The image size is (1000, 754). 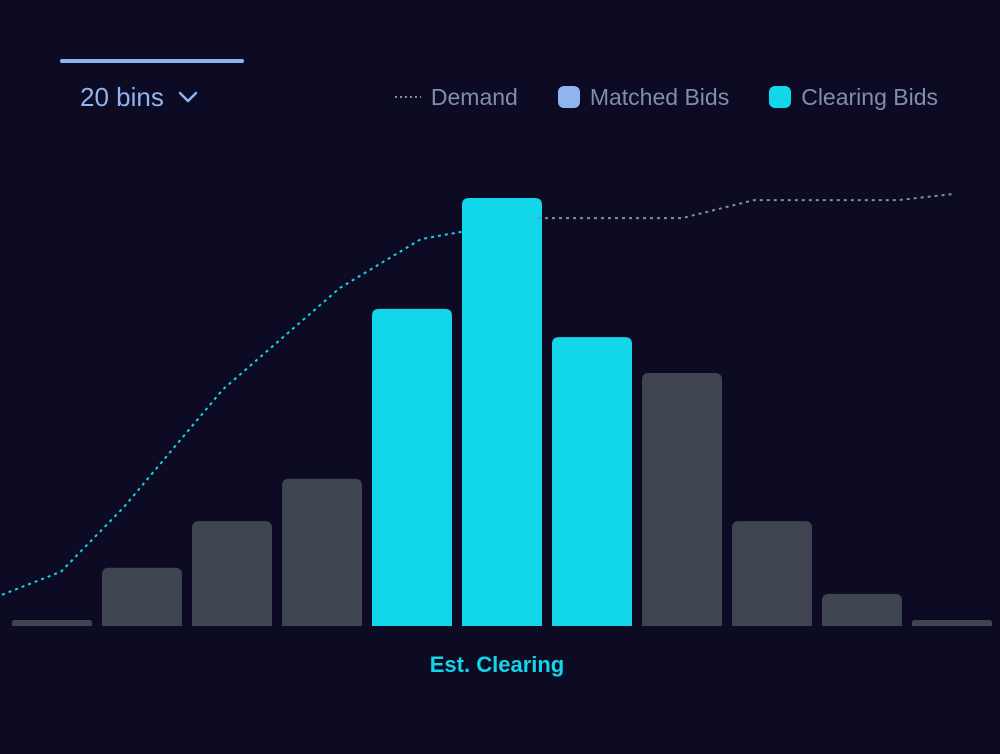 I want to click on legend-label-clearing: Clearing Bids, so click(x=869, y=96).